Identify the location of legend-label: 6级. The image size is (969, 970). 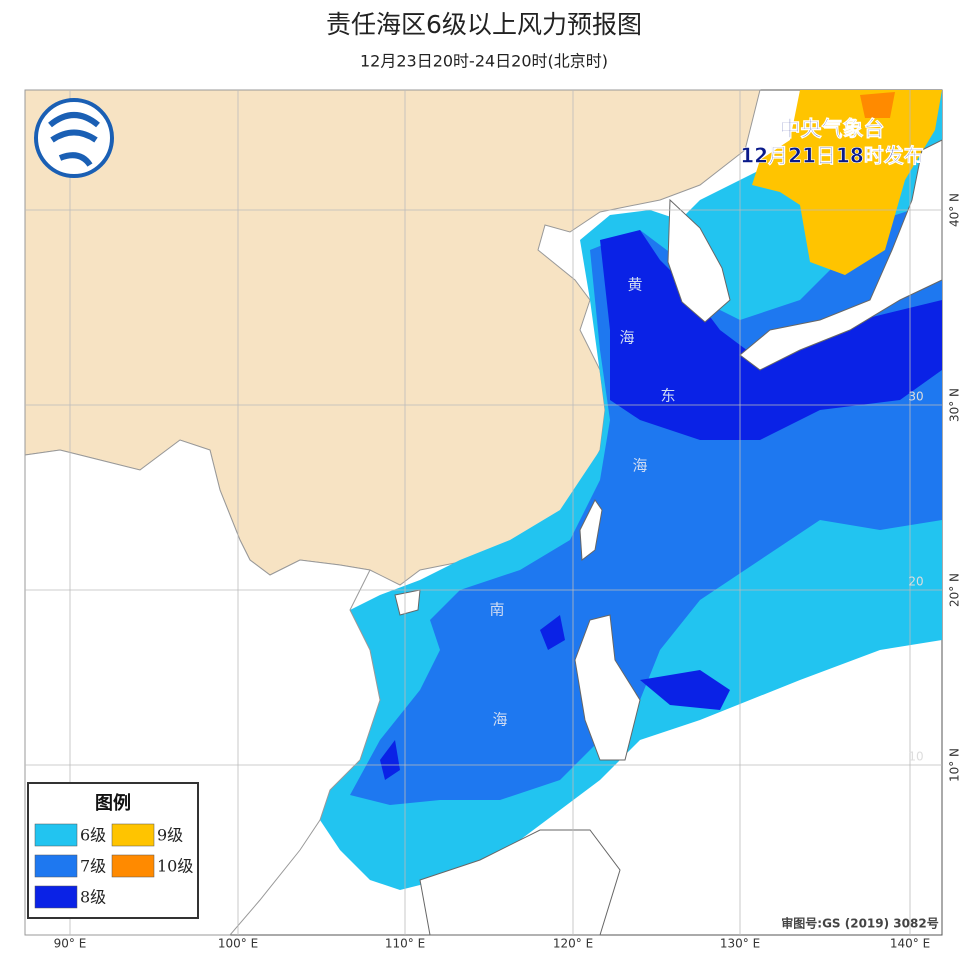
(93, 835).